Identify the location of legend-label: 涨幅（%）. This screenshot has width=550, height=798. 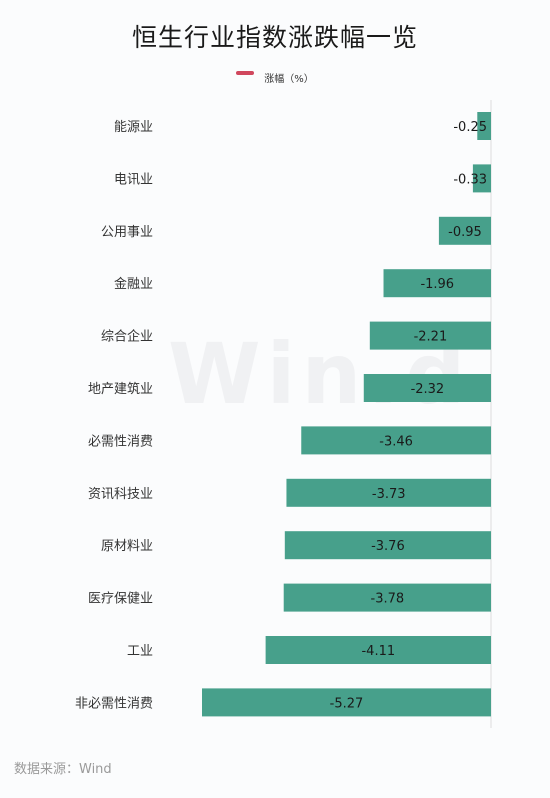
(289, 79).